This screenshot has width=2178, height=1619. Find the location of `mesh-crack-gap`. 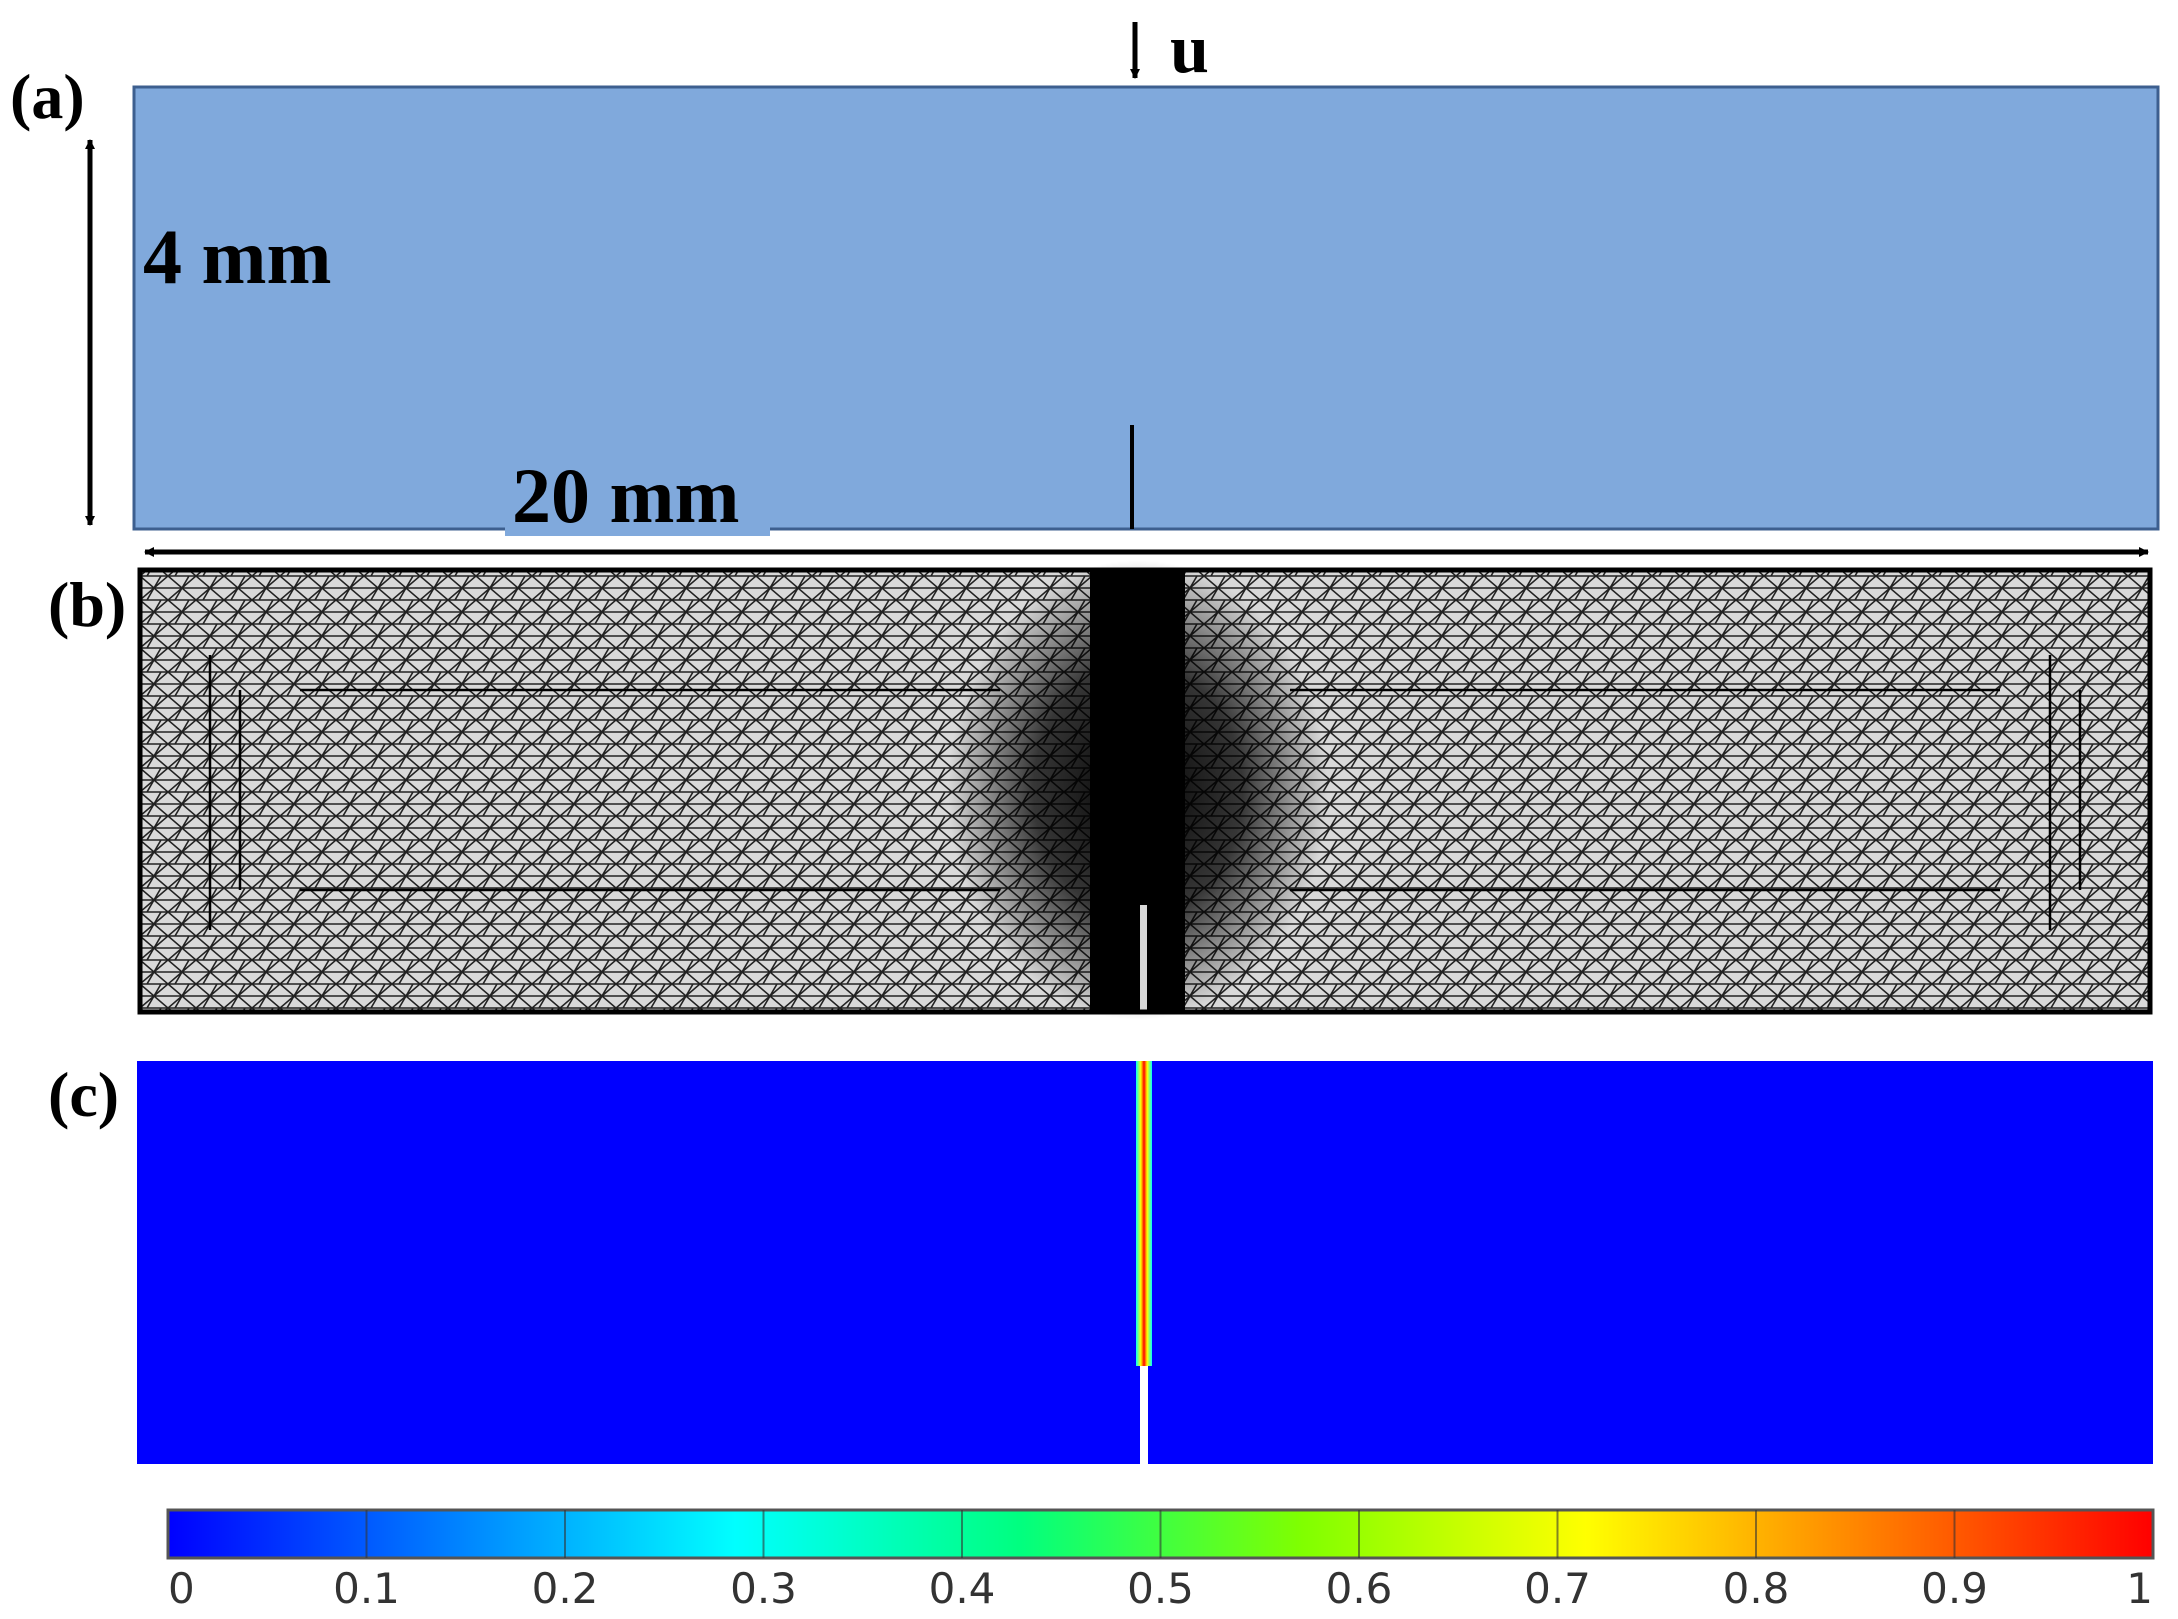

mesh-crack-gap is located at coordinates (1143, 958).